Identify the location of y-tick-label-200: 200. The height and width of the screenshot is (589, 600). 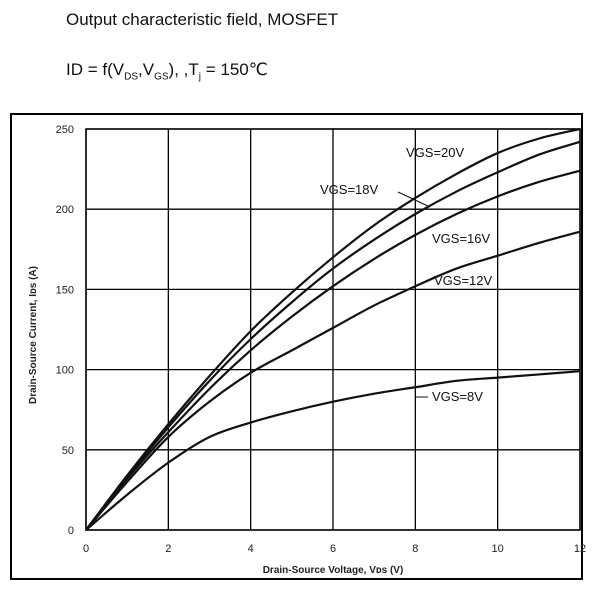
(65, 210).